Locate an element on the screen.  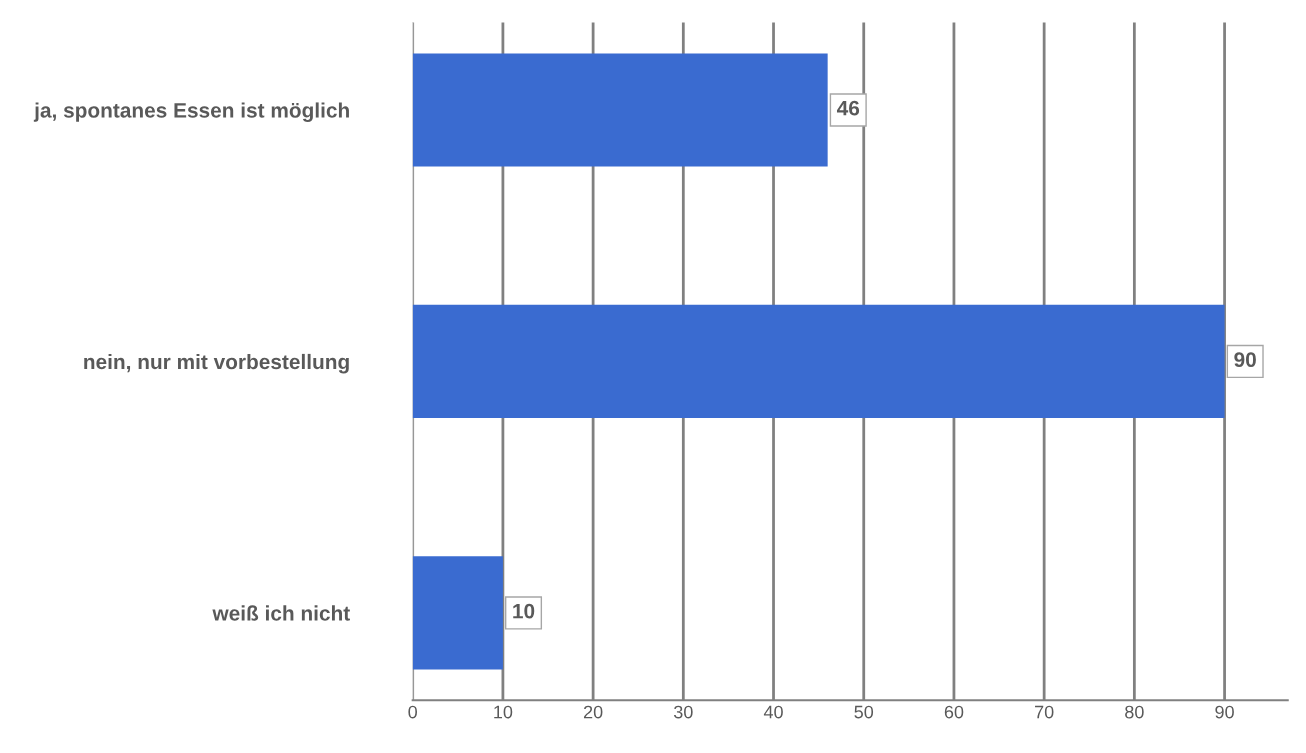
x-tick-label: 30 is located at coordinates (683, 712).